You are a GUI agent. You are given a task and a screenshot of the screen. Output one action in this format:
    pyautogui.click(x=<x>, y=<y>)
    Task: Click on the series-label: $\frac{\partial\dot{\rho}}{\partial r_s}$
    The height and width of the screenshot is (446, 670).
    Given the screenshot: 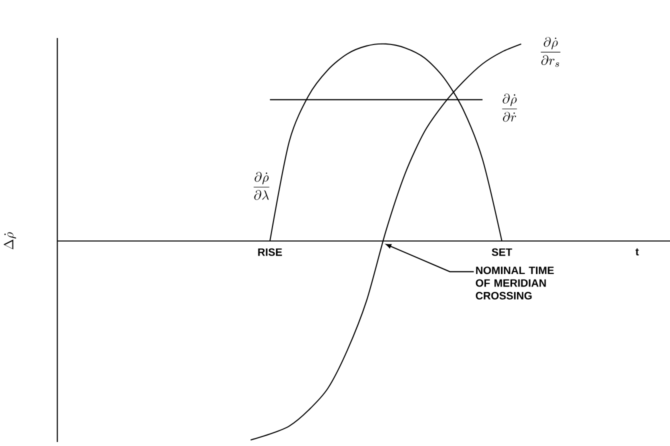 What is the action you would take?
    pyautogui.click(x=550, y=51)
    